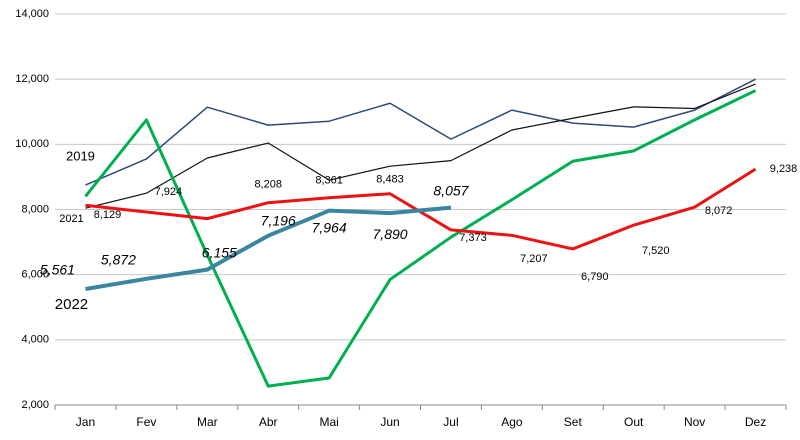 The width and height of the screenshot is (800, 440). I want to click on x-tick-label: Fev, so click(146, 422).